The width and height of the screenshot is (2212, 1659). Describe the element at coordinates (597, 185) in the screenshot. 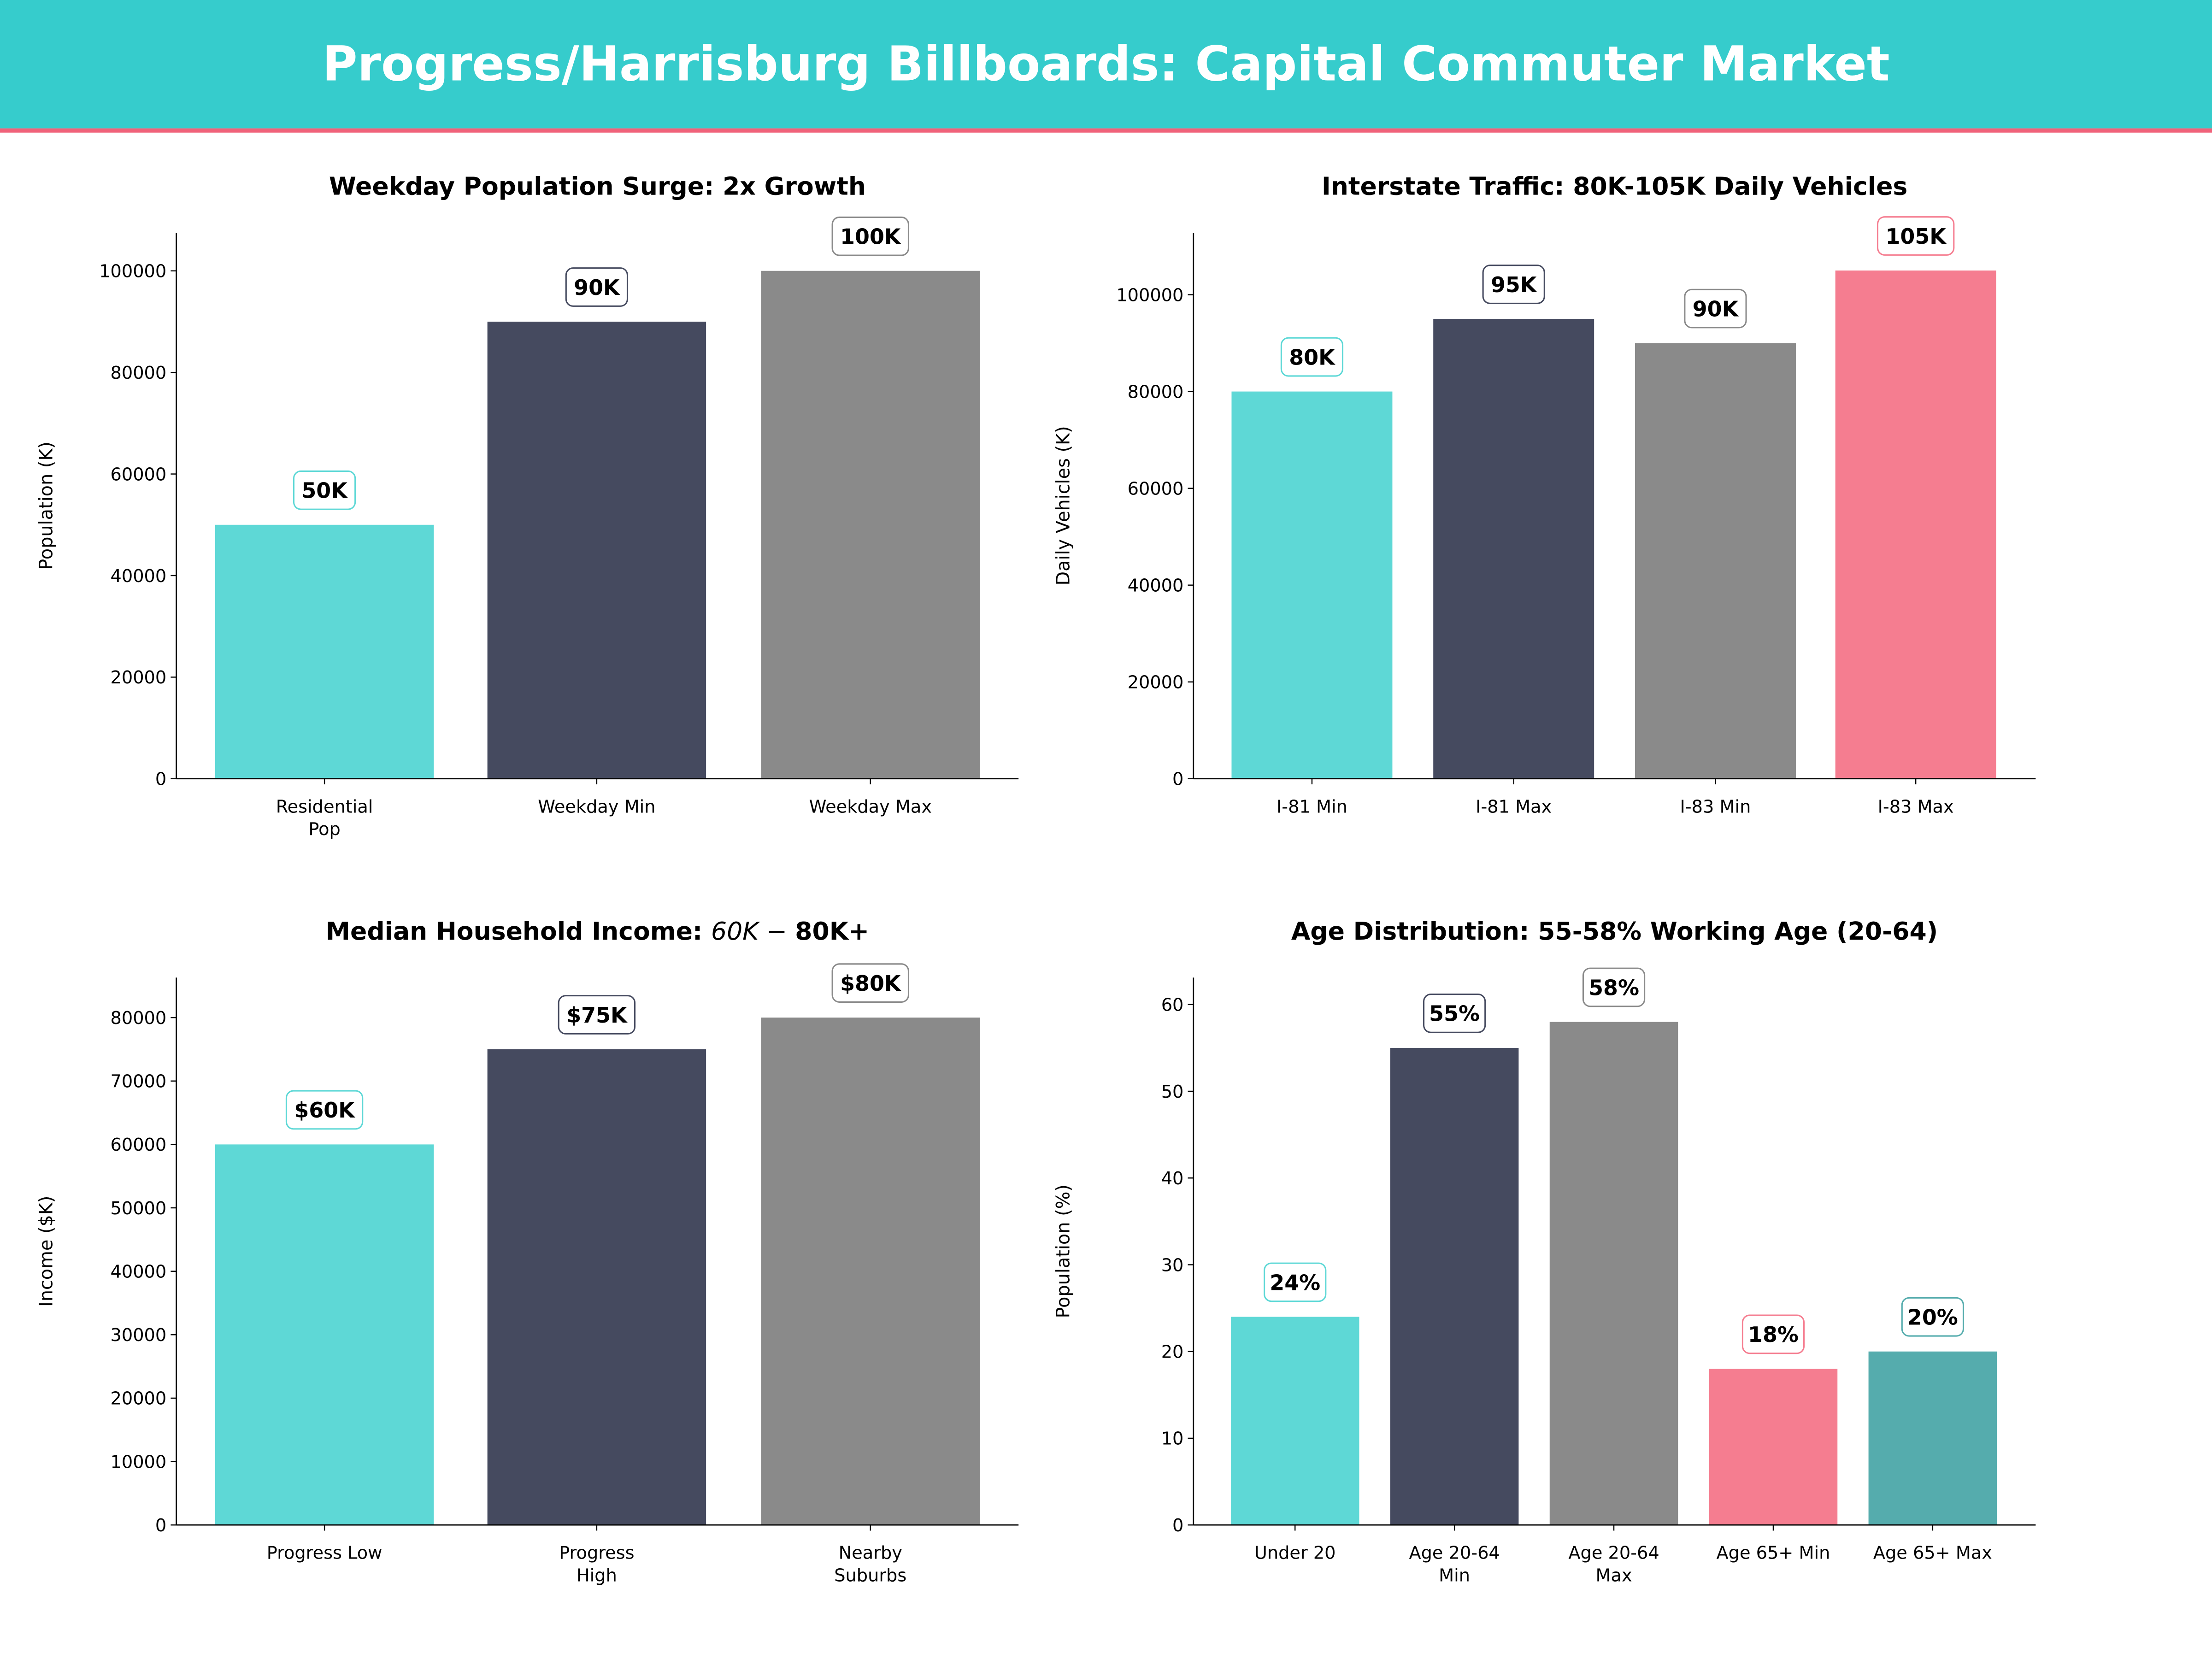

I see `chart-title: Weekday Population Surge: 2x Growth` at that location.